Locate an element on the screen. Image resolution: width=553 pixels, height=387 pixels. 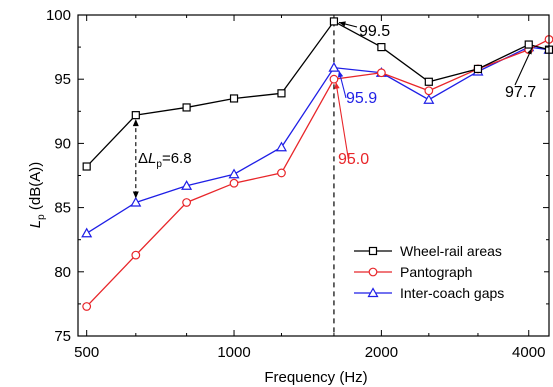
legend-item-pantograph: Pantograph is located at coordinates (413, 272).